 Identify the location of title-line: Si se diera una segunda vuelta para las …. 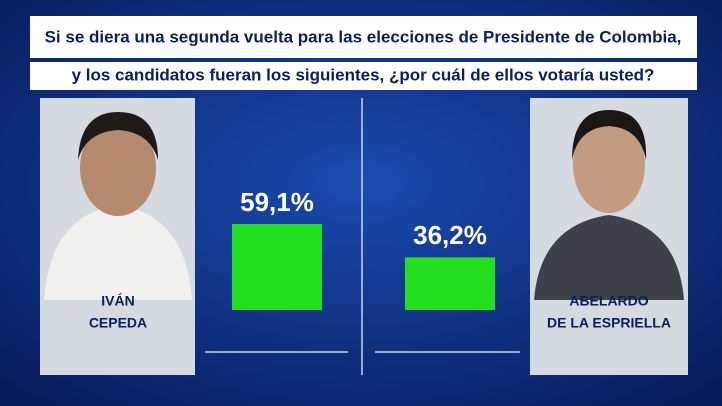
(363, 36).